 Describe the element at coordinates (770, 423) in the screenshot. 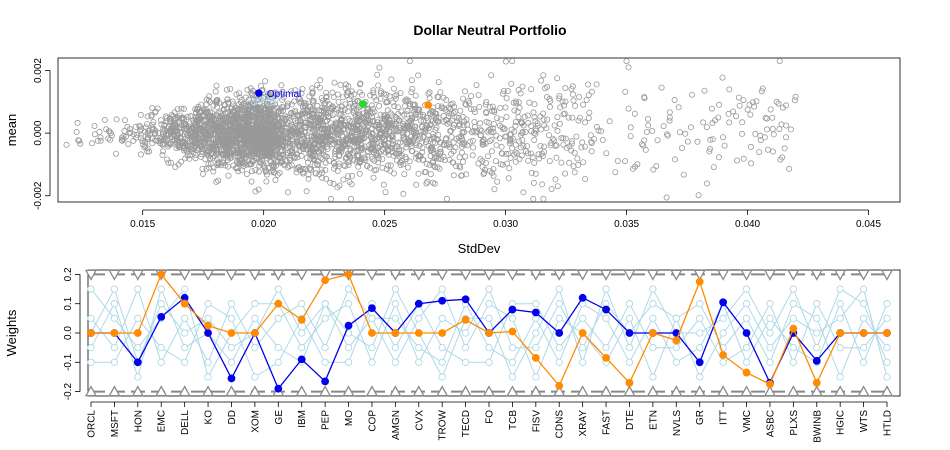

I see `x-tick-label: ASBC` at that location.